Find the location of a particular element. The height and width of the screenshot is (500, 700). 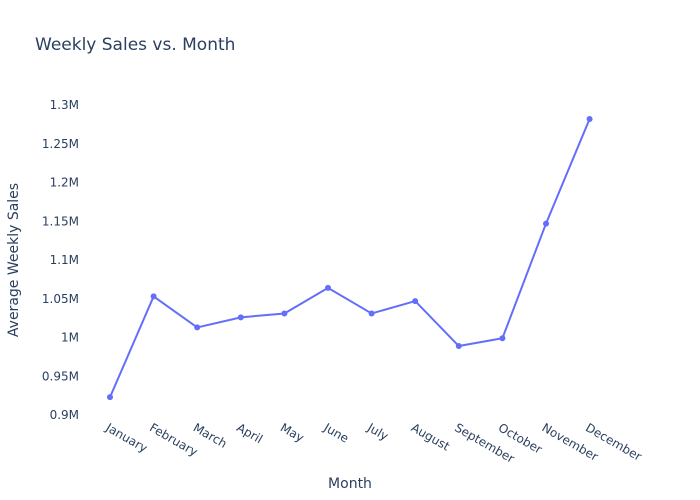

y-axis-ticks: 0.9M 0.95M 1M 1.05M 1.1M 1.15M 1.2M 1.25M 1.3M is located at coordinates (60, 260).